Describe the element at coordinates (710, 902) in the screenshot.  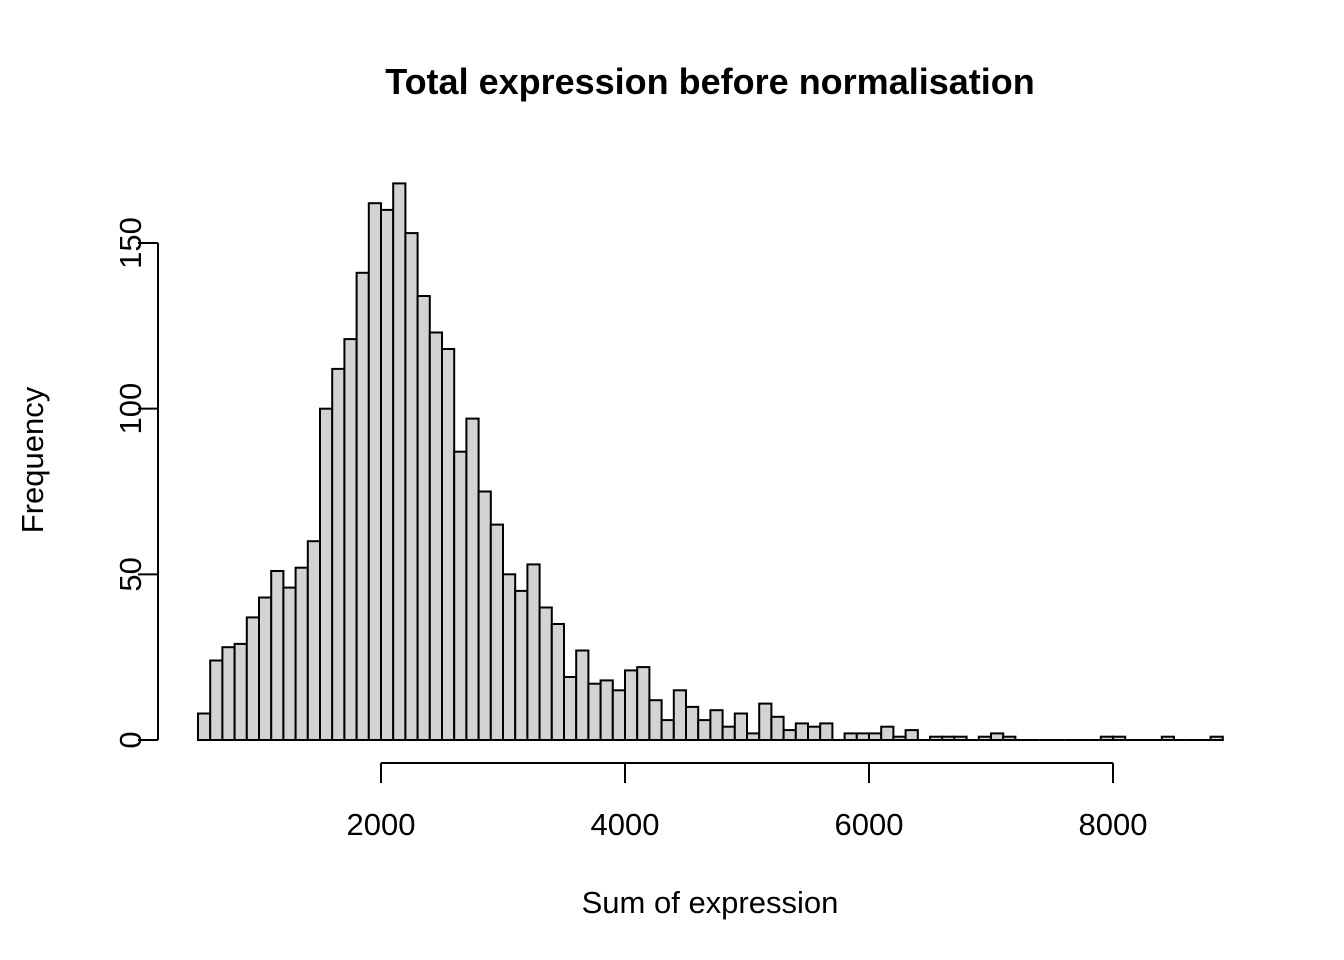
I see `x-axis-label: Sum of expression` at that location.